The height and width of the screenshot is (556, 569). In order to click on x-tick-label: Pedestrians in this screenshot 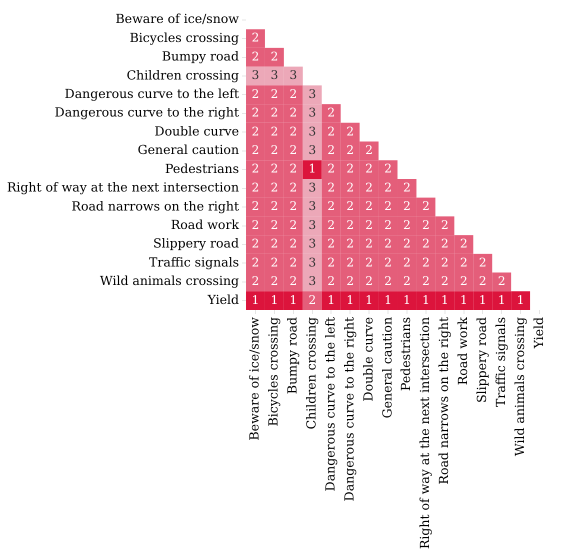, I will do `click(406, 353)`.